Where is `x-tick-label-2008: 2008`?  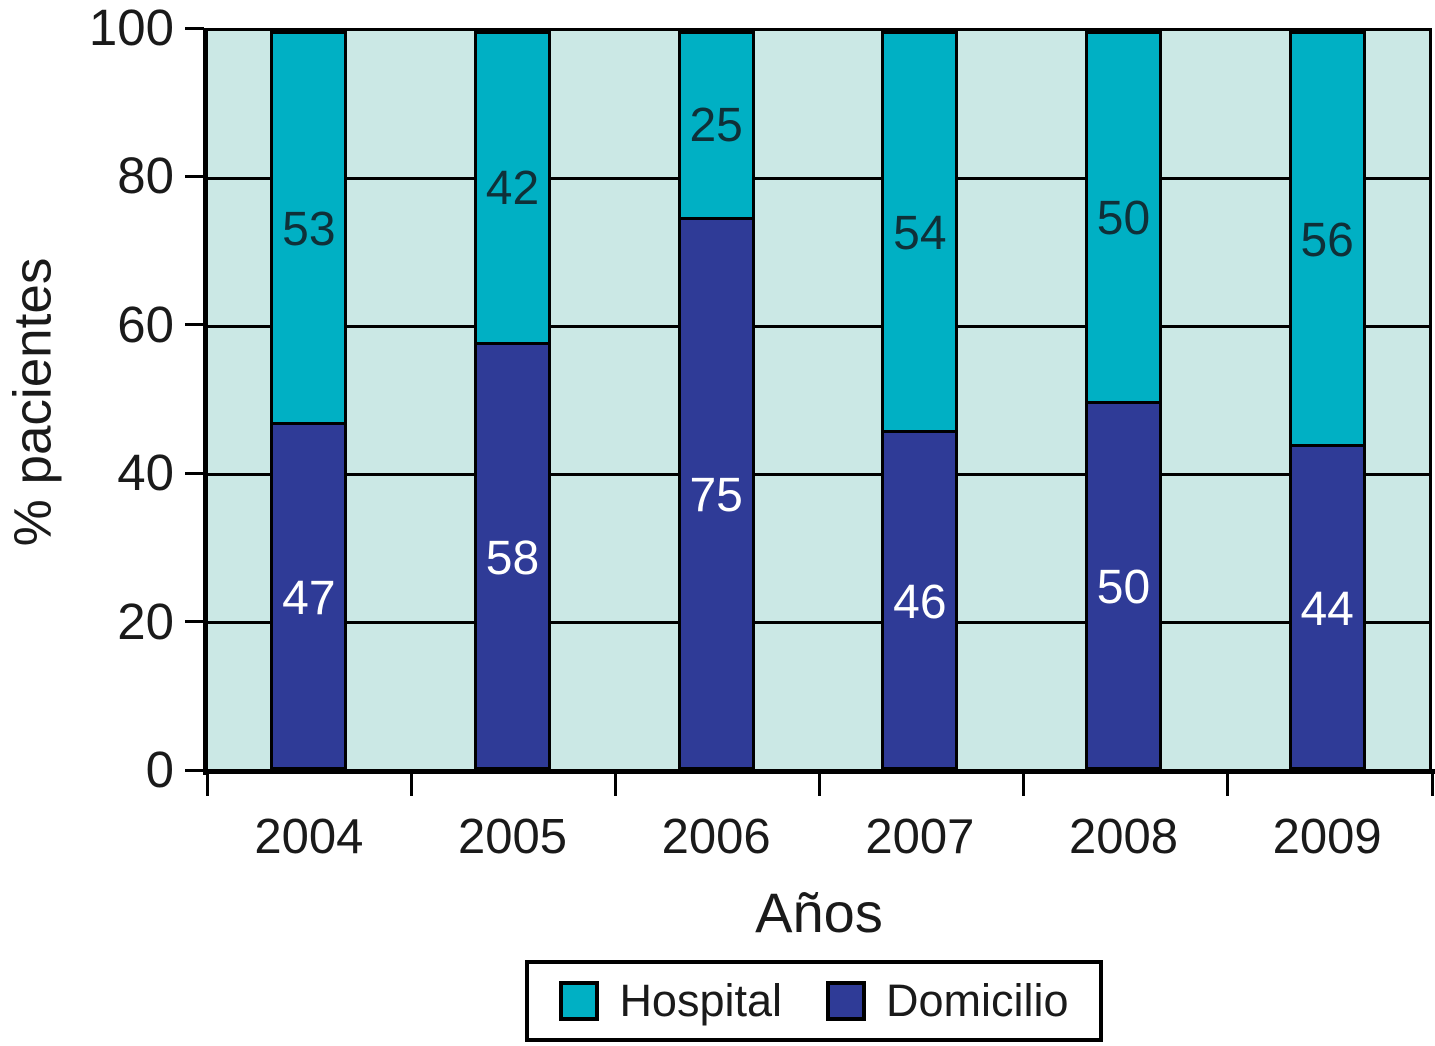 x-tick-label-2008: 2008 is located at coordinates (1123, 837).